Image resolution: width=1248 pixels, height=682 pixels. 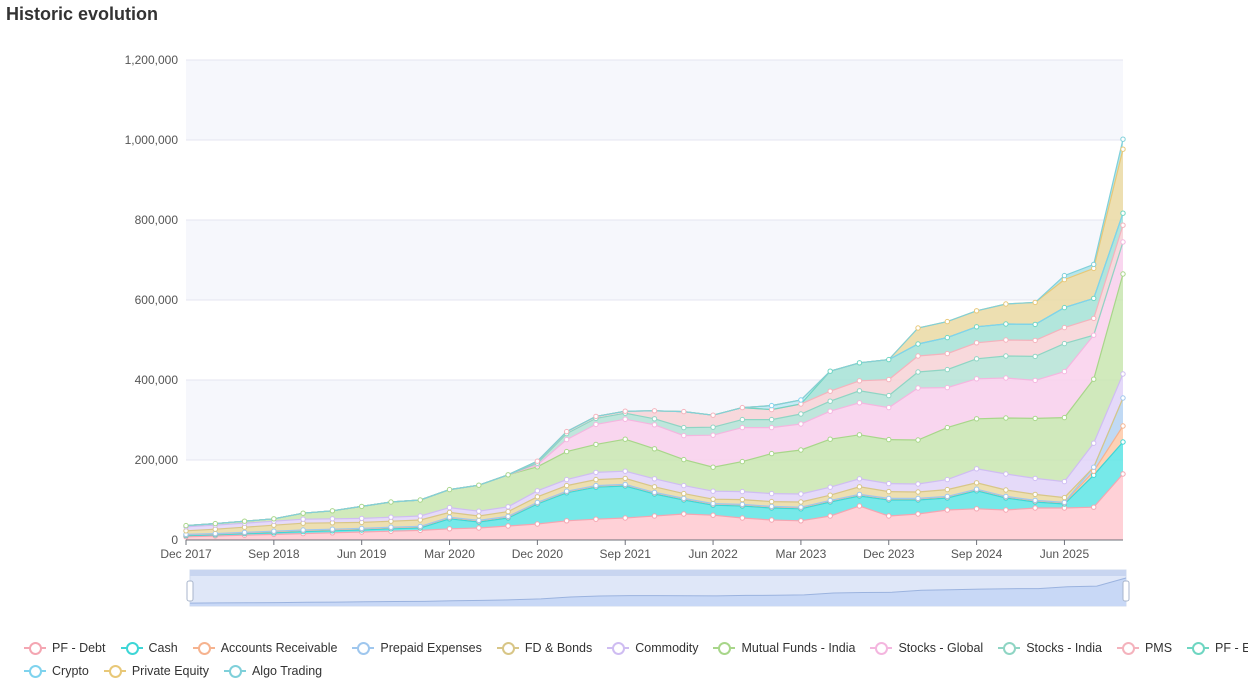 What do you see at coordinates (149, 648) in the screenshot?
I see `legend-item-cash: Cash` at bounding box center [149, 648].